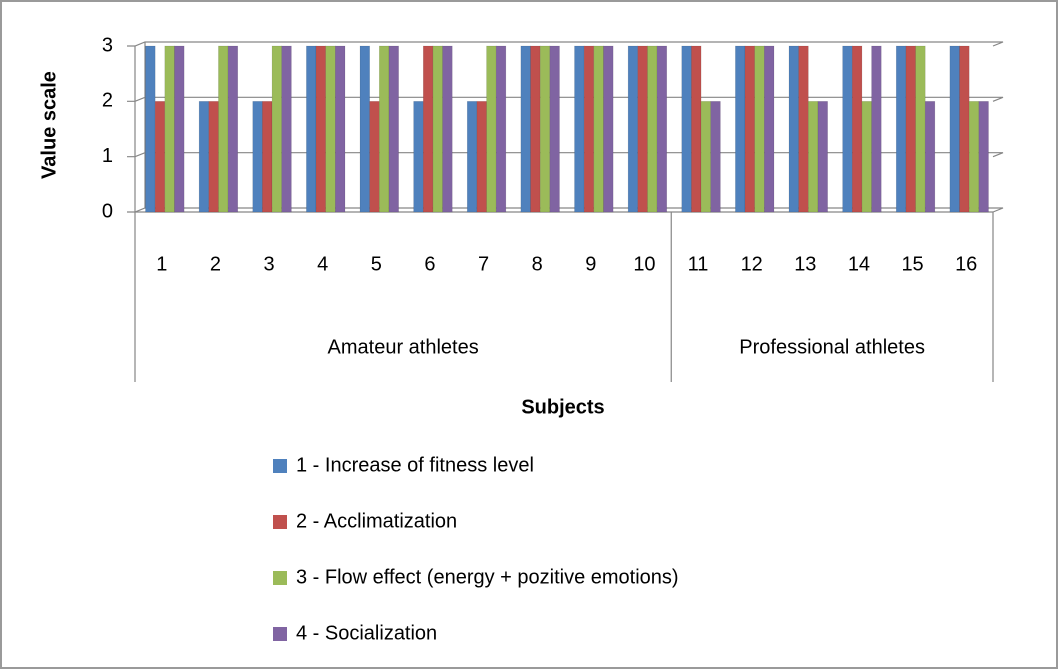 Image resolution: width=1058 pixels, height=669 pixels. I want to click on x-tick-label: 2, so click(215, 264).